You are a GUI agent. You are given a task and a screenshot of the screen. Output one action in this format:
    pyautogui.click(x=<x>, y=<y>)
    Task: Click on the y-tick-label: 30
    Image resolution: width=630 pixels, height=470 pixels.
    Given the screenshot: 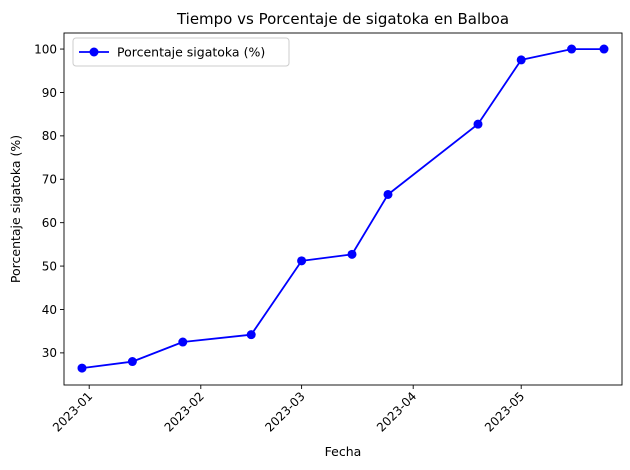 What is the action you would take?
    pyautogui.click(x=49, y=353)
    